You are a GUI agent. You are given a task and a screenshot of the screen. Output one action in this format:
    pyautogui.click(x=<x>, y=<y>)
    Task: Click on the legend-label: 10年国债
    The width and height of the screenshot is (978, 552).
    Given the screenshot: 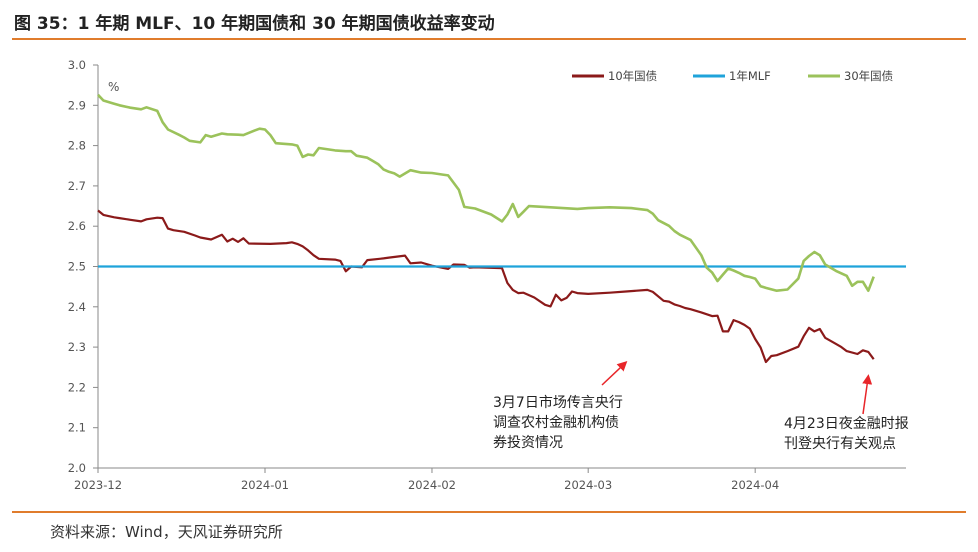 What is the action you would take?
    pyautogui.click(x=632, y=76)
    